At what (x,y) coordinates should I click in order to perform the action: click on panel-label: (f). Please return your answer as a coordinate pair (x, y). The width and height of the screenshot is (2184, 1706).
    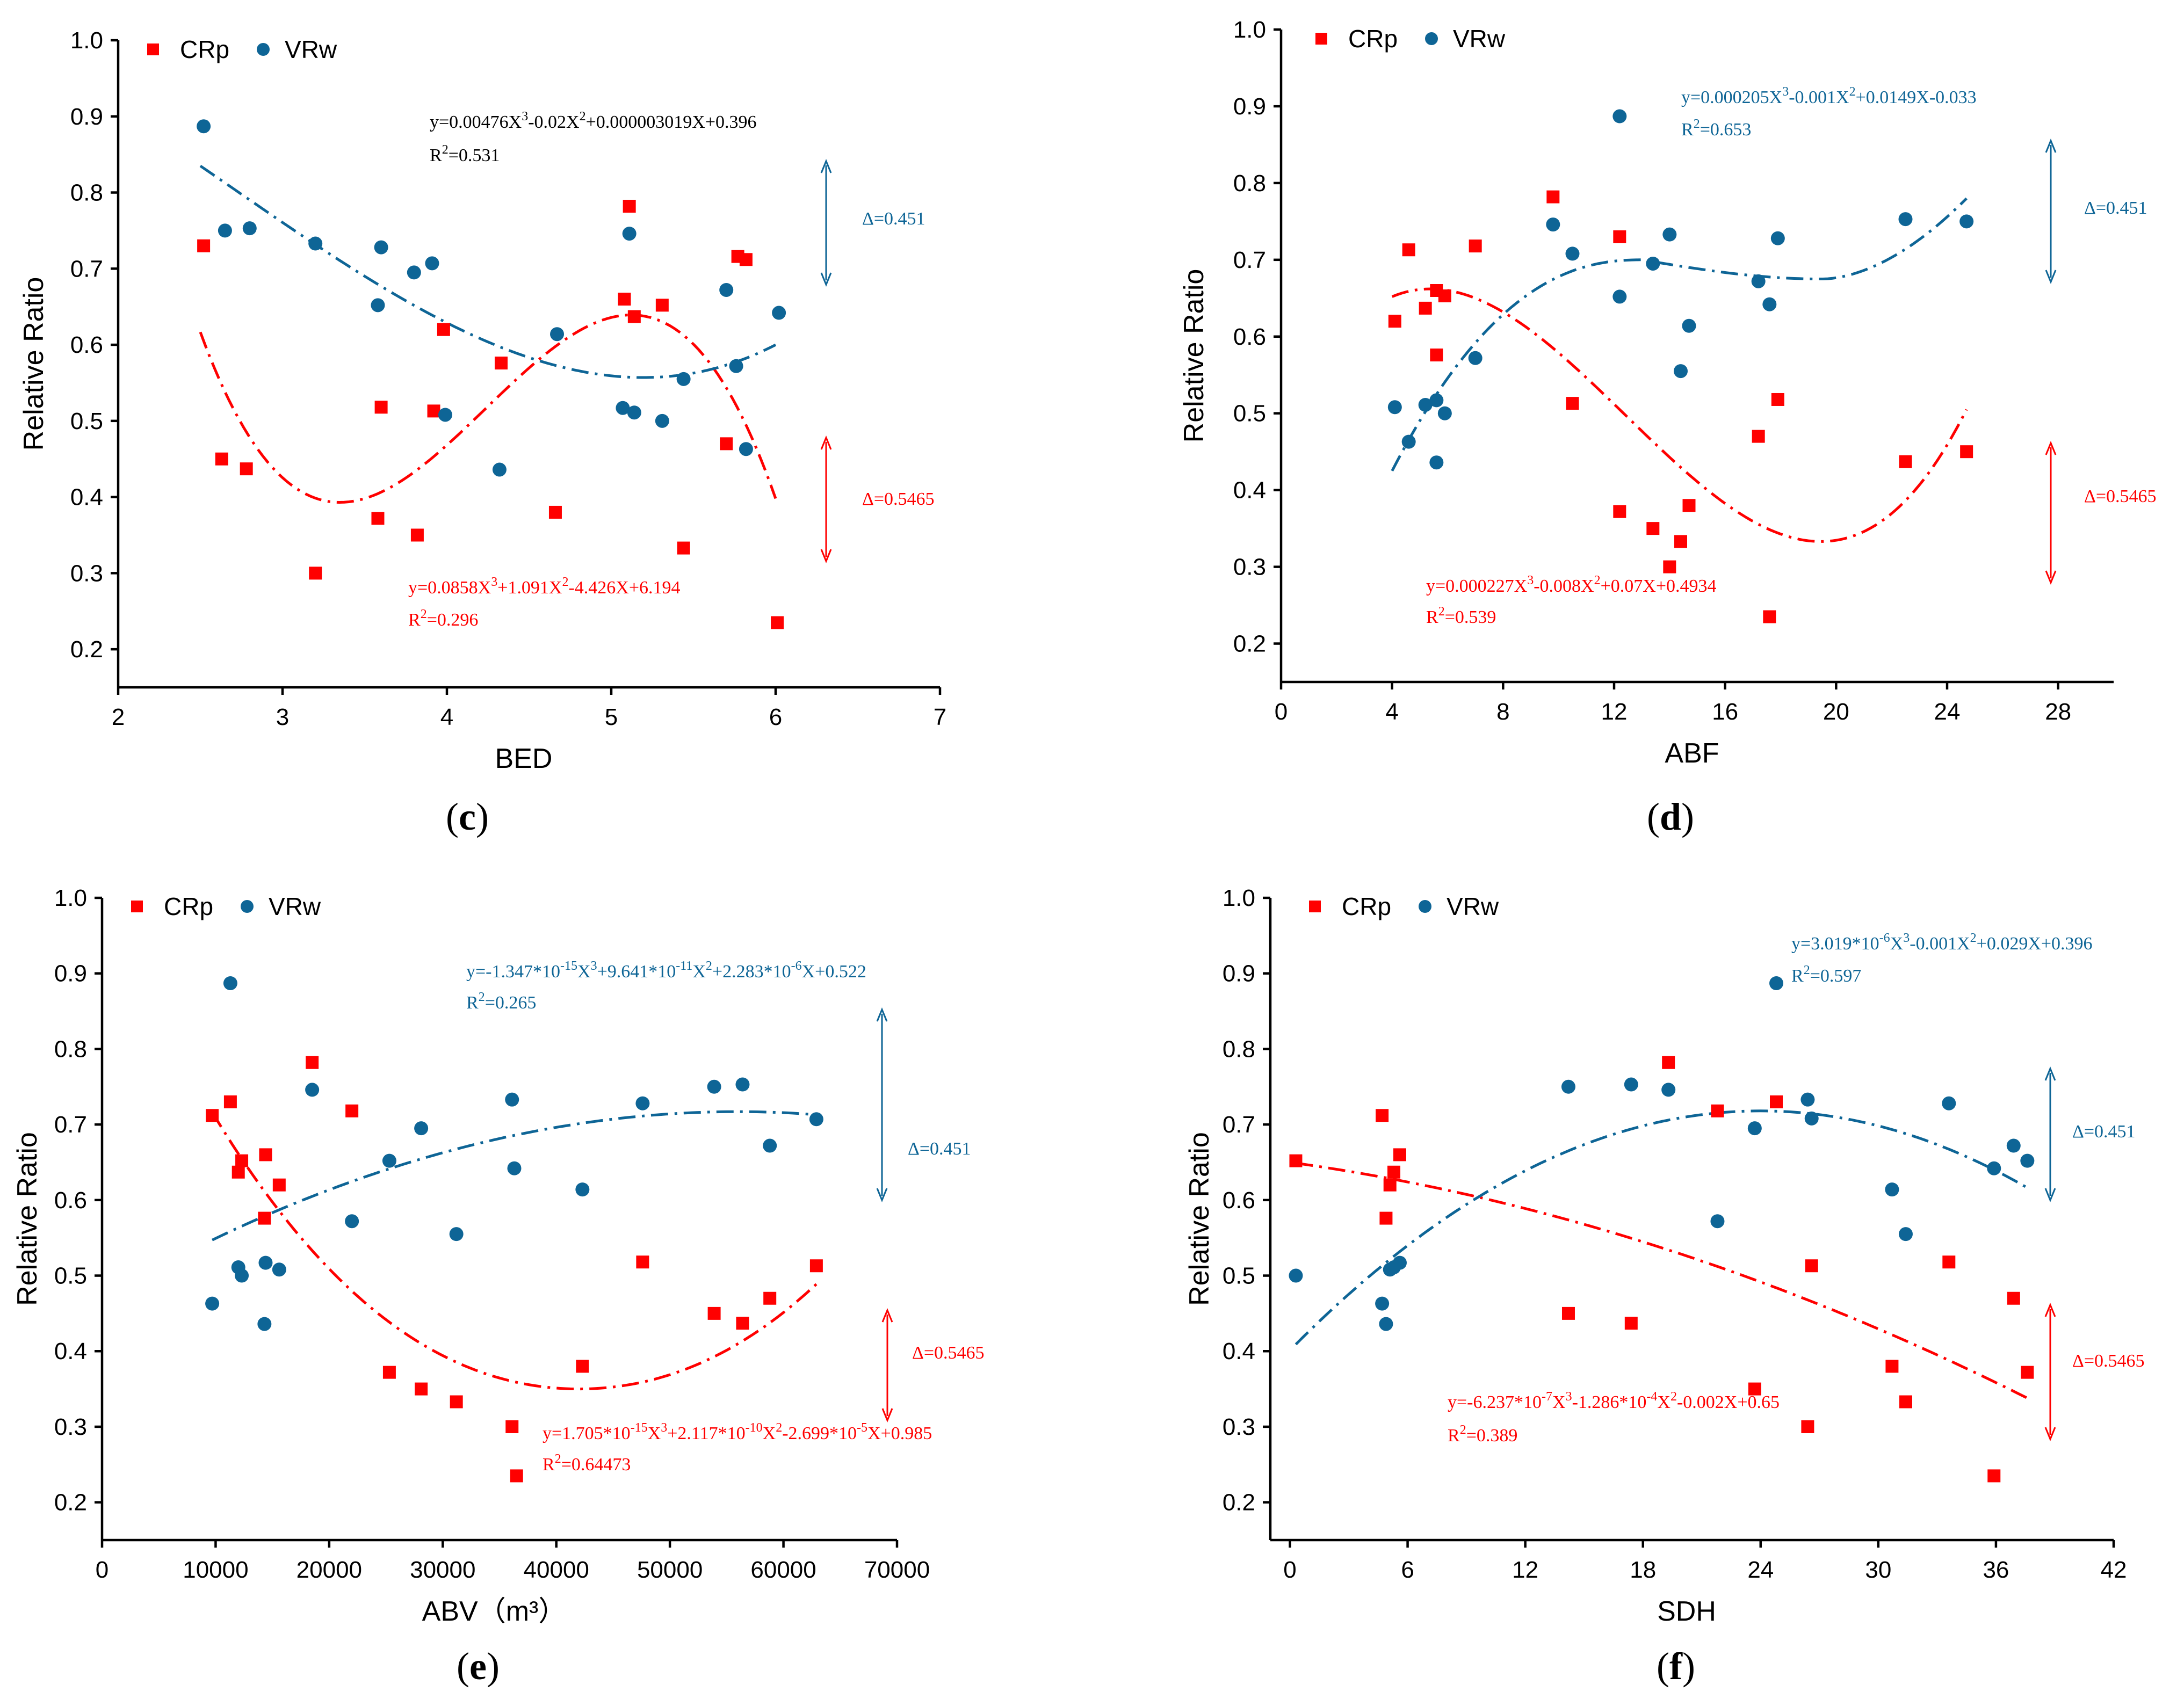
    Looking at the image, I should click on (1676, 1666).